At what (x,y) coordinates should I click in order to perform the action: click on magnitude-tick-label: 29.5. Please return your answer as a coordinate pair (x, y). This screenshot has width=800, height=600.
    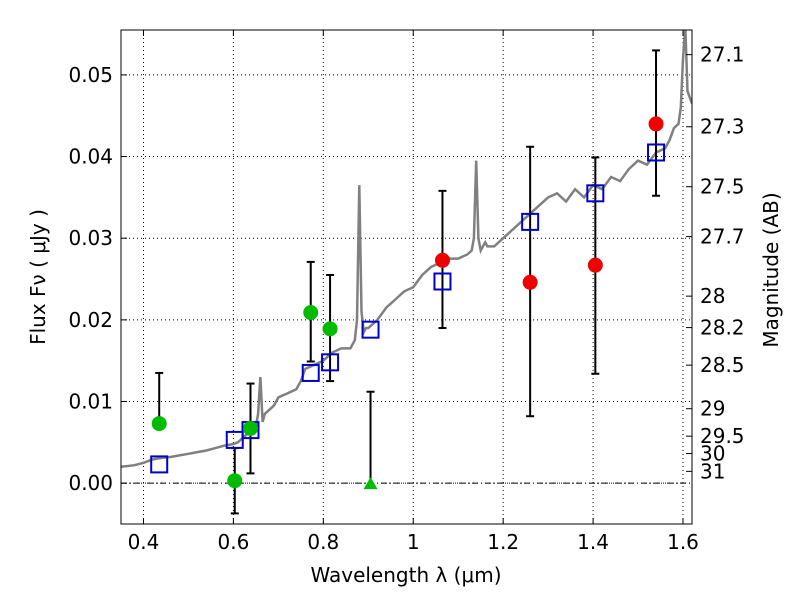
    Looking at the image, I should click on (722, 436).